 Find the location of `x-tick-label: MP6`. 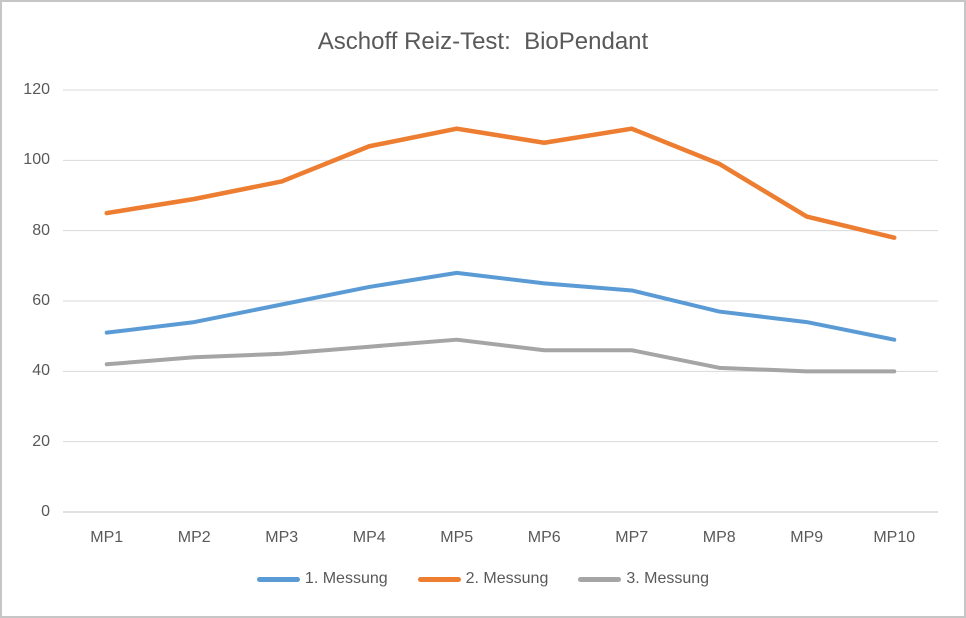

x-tick-label: MP6 is located at coordinates (544, 537).